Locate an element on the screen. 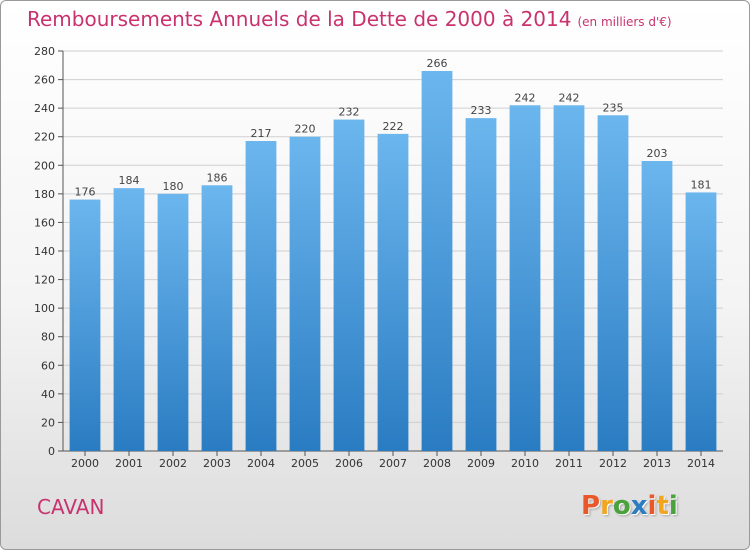  y-tick-labels: 0 20 40 60 80 100 120 140 160 180 200 220 240 260 280 is located at coordinates (44, 251).